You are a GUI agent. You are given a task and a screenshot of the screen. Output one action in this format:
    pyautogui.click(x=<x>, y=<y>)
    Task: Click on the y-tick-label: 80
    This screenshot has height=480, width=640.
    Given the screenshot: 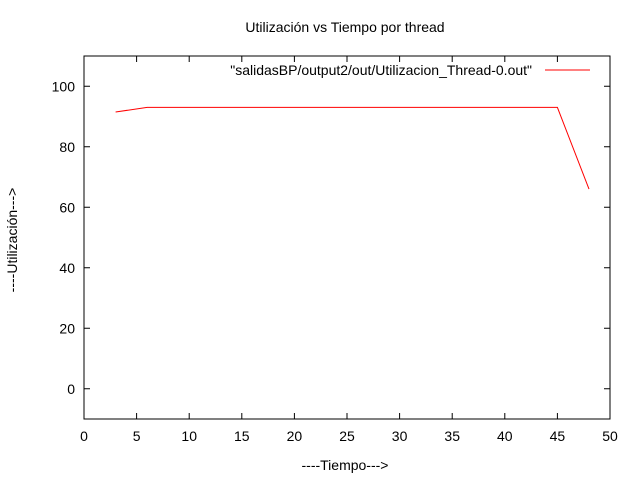 What is the action you would take?
    pyautogui.click(x=67, y=147)
    